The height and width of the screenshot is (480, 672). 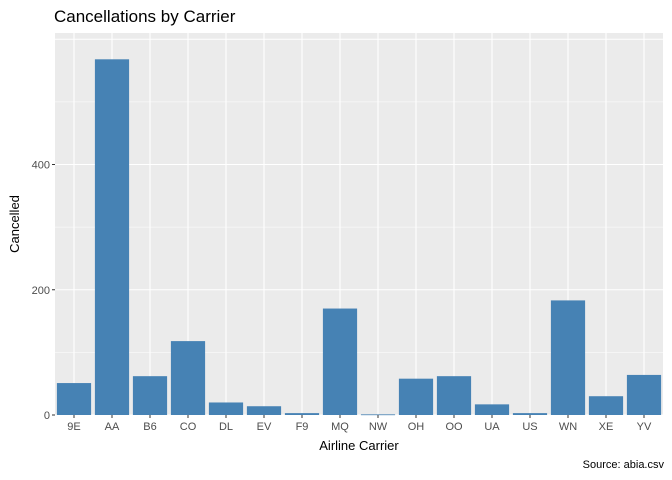 What do you see at coordinates (378, 427) in the screenshot?
I see `x-tick-label: NW` at bounding box center [378, 427].